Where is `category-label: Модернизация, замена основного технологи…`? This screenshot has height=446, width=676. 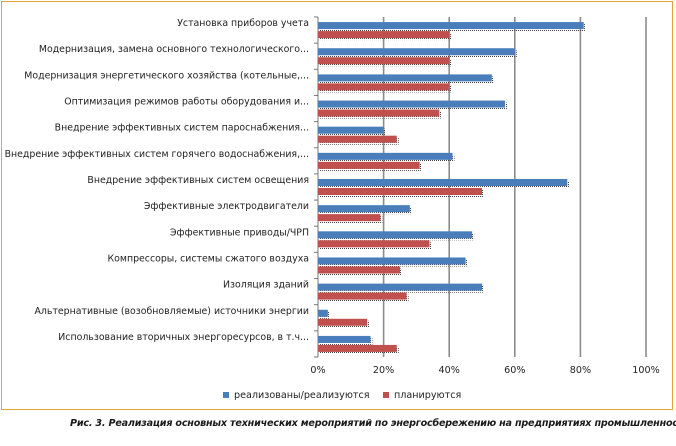
category-label: Модернизация, замена основного технологи… is located at coordinates (174, 49).